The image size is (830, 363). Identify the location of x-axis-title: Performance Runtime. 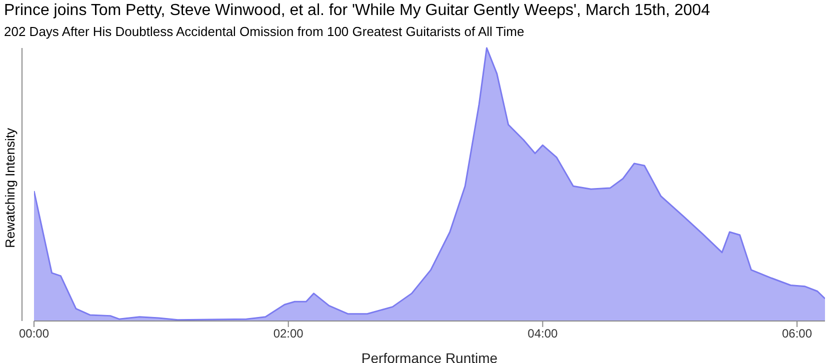
(429, 356).